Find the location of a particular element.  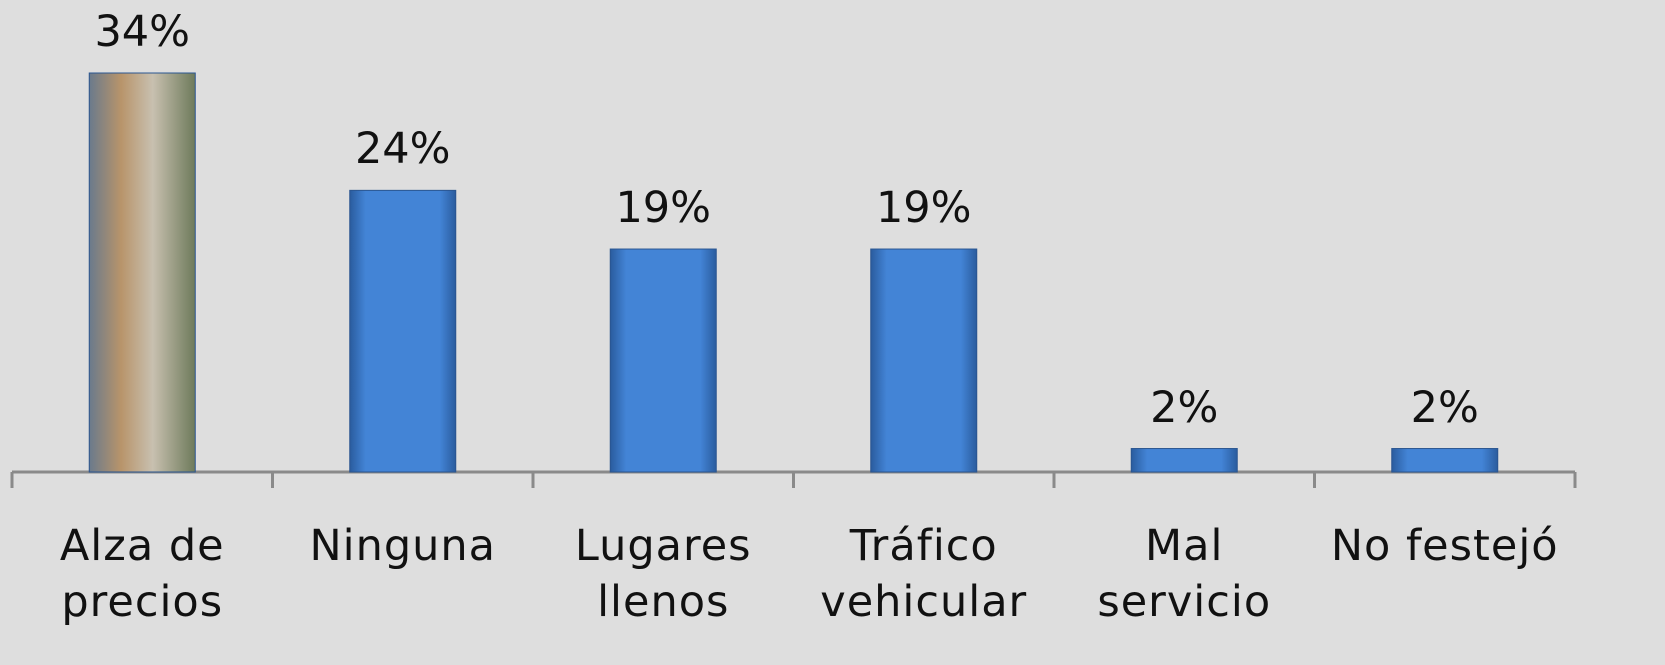

x-tick-label: Ninguna is located at coordinates (403, 546).